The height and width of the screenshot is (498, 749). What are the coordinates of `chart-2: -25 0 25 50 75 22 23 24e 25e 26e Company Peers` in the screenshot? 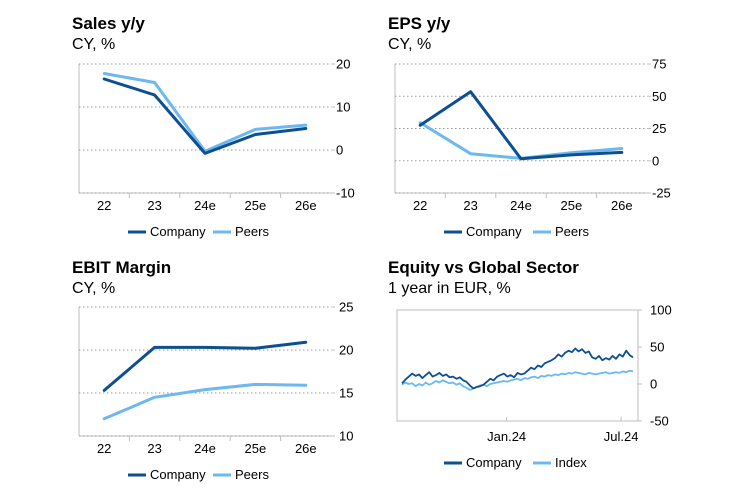 It's located at (532, 148).